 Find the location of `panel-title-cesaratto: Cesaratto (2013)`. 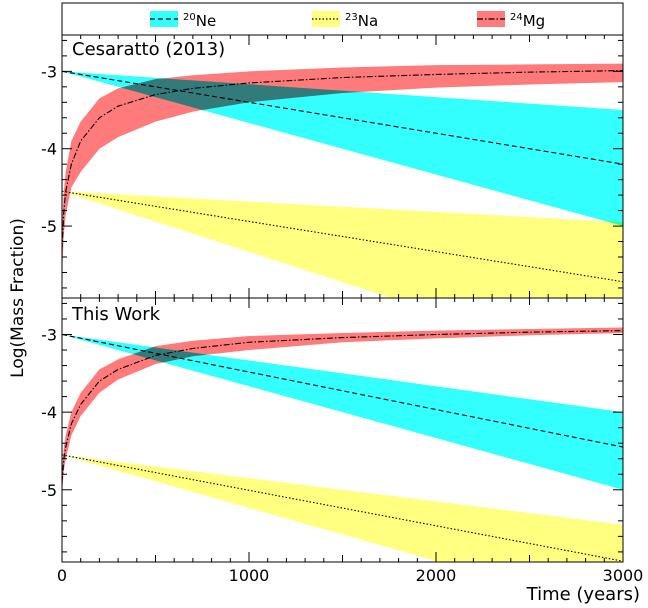

panel-title-cesaratto: Cesaratto (2013) is located at coordinates (148, 49).